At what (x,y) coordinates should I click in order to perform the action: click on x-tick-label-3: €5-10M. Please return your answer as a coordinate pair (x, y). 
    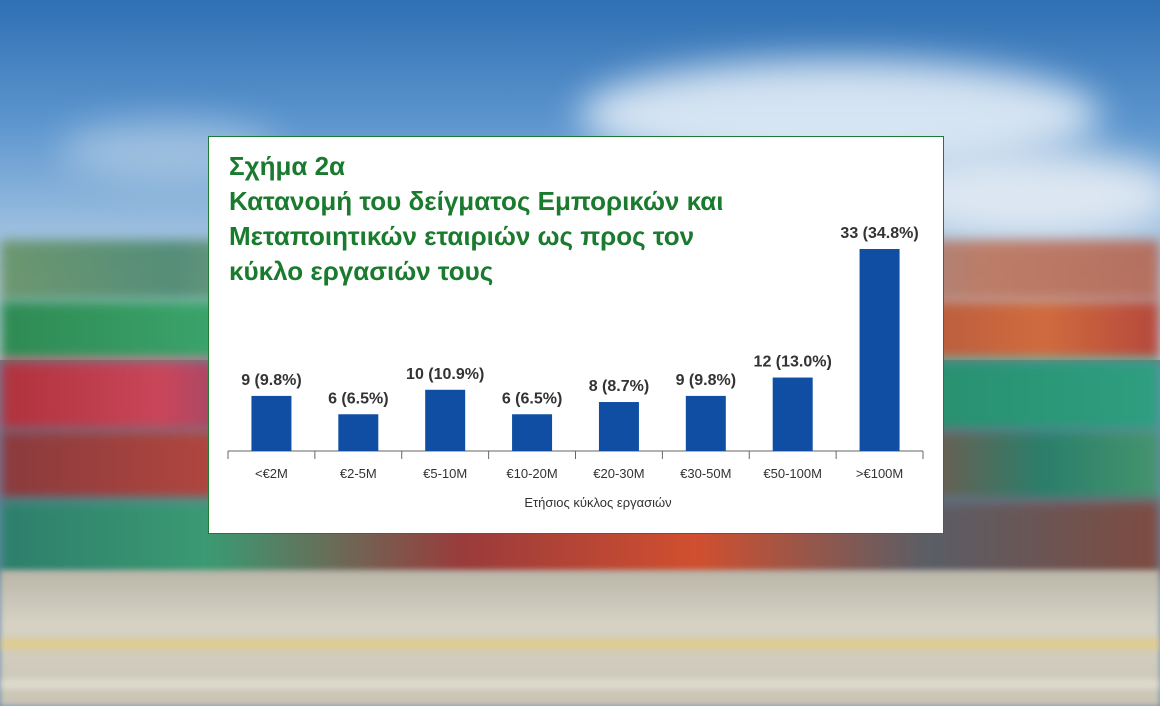
    Looking at the image, I should click on (445, 473).